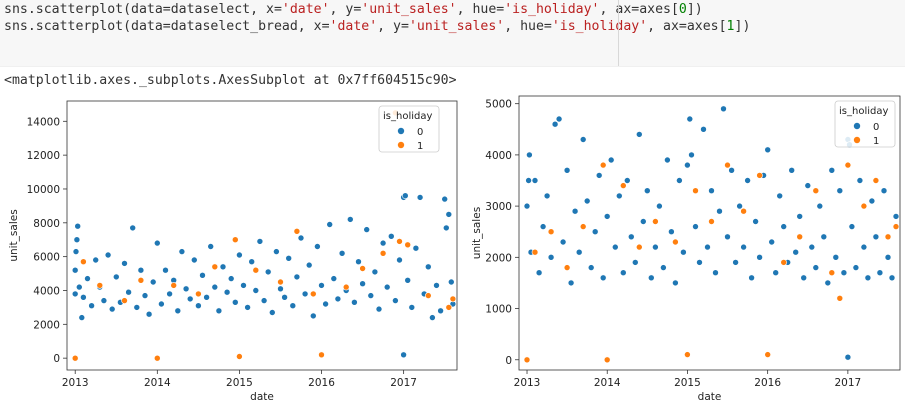 The image size is (905, 405). Describe the element at coordinates (498, 310) in the screenshot. I see `y-tick-label: 1000` at that location.